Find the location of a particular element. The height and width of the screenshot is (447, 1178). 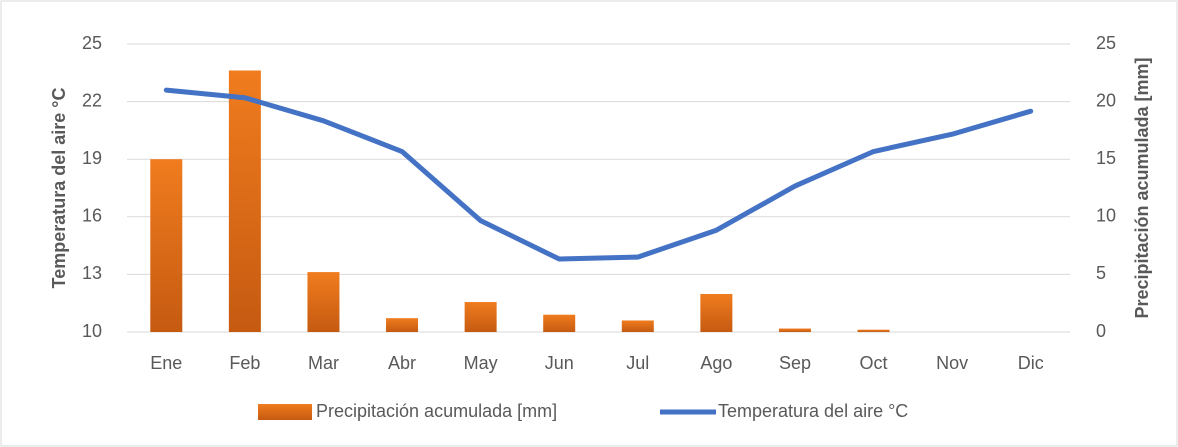

y2-tick-label: 20 is located at coordinates (1106, 100).